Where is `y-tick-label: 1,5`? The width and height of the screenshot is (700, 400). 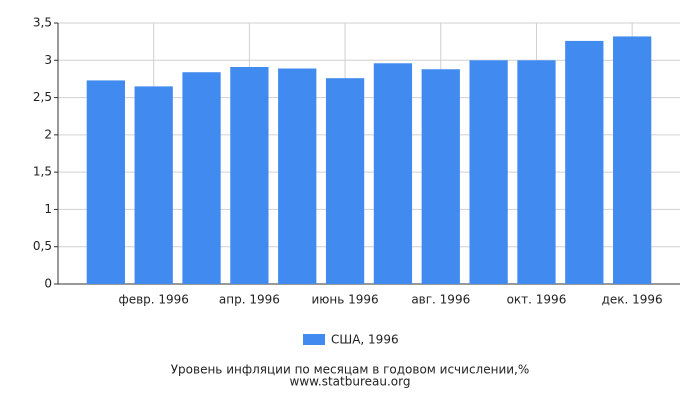
y-tick-label: 1,5 is located at coordinates (42, 172).